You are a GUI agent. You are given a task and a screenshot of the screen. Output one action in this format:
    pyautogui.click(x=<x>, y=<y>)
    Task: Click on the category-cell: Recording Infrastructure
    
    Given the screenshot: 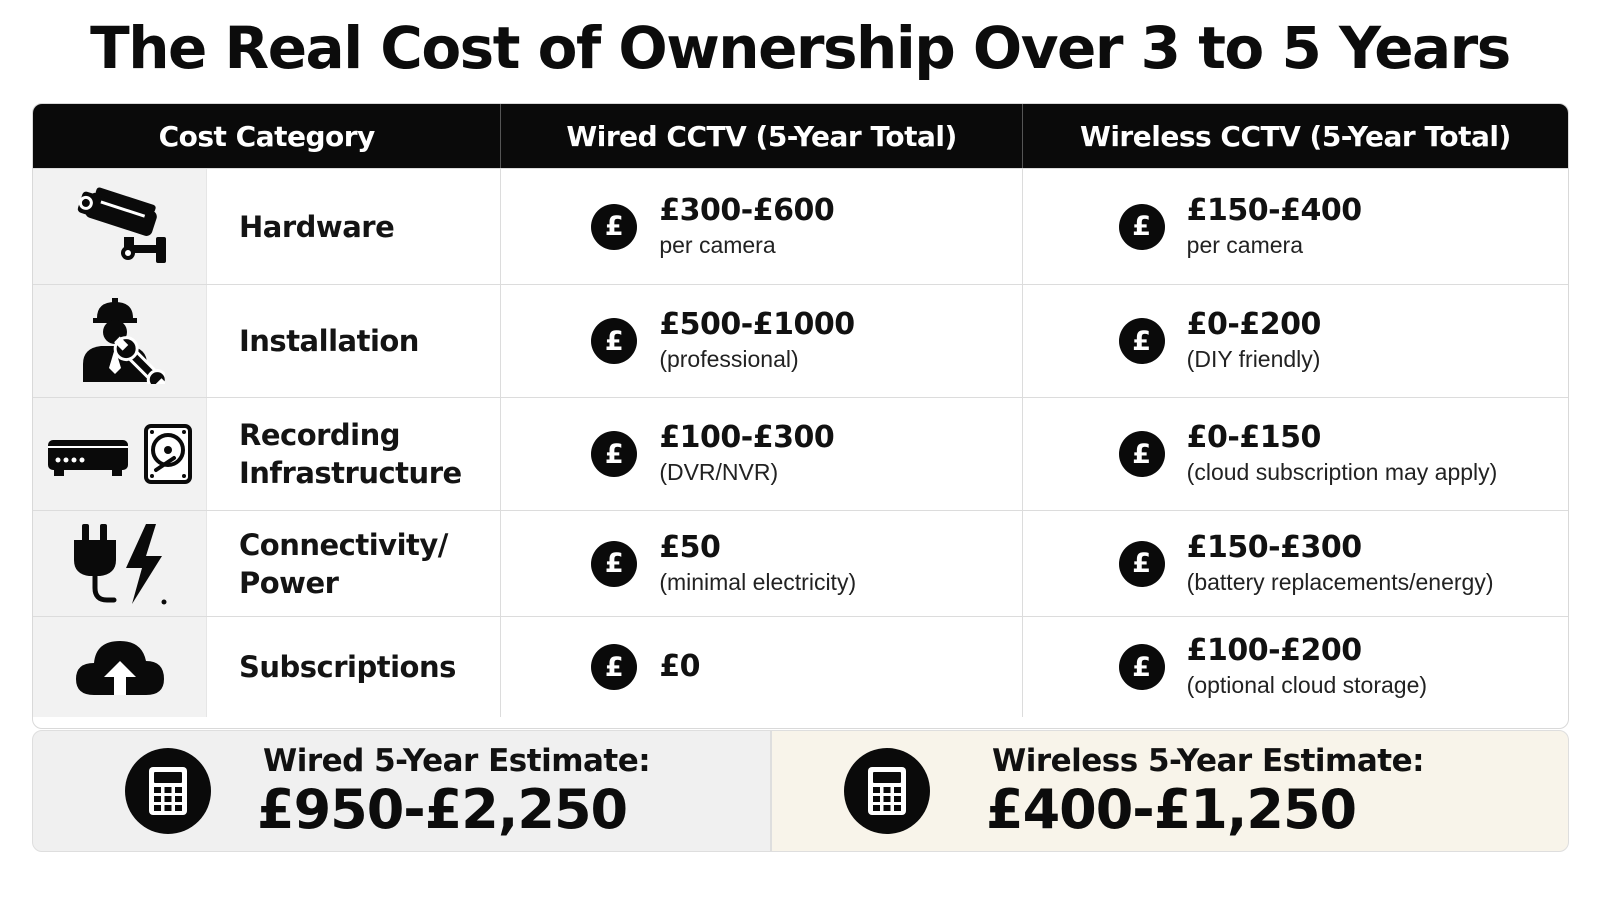 What is the action you would take?
    pyautogui.click(x=266, y=454)
    